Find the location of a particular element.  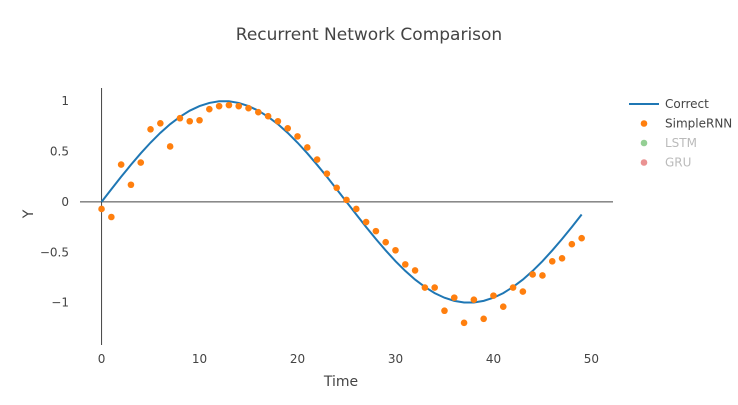

legend-item-simplernn: SimpleRNN is located at coordinates (686, 124).